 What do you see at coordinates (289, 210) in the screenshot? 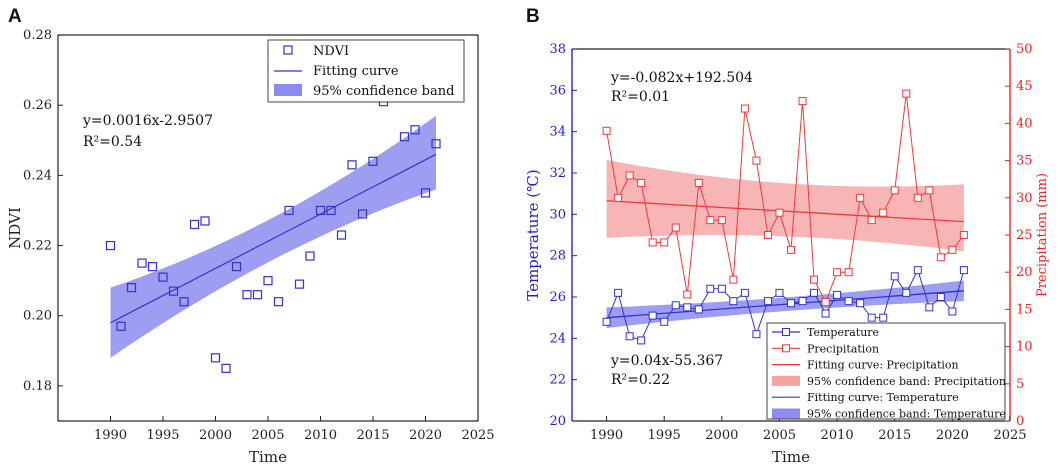
I see `ndvi-point-2007` at bounding box center [289, 210].